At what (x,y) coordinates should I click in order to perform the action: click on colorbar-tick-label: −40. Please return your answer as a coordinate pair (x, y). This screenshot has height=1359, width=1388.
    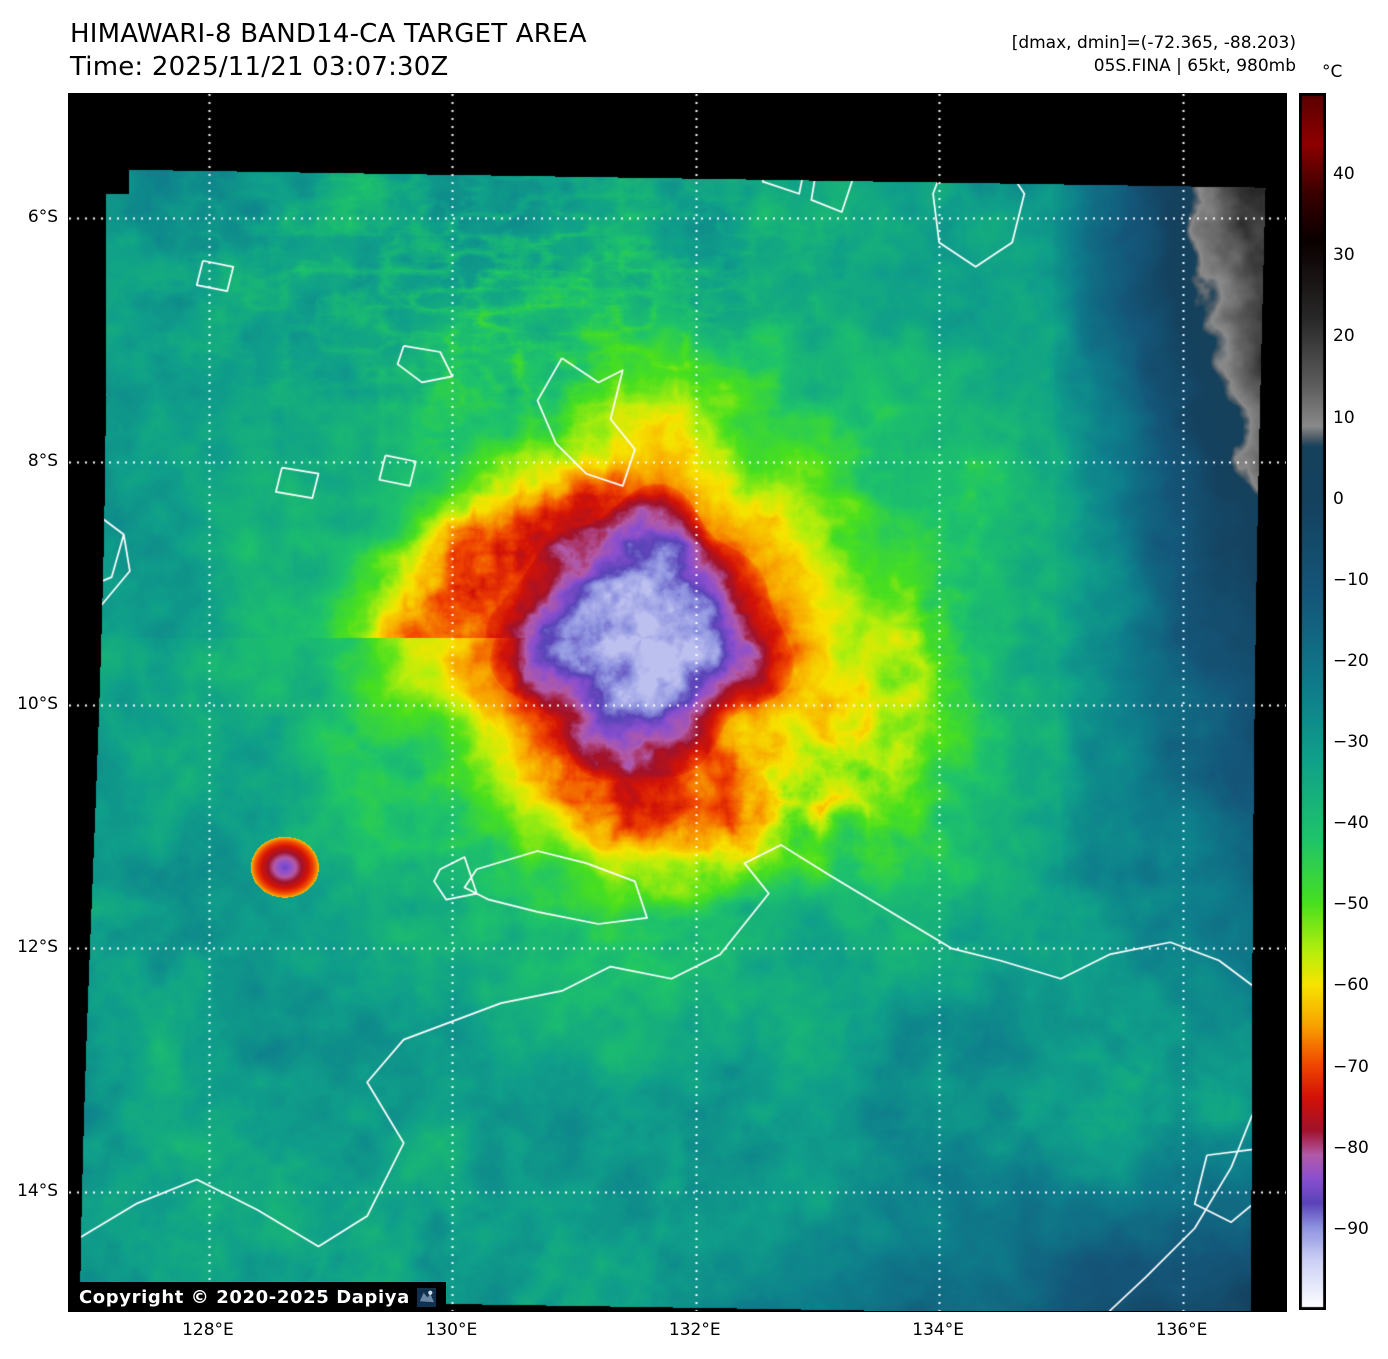
    Looking at the image, I should click on (1351, 823).